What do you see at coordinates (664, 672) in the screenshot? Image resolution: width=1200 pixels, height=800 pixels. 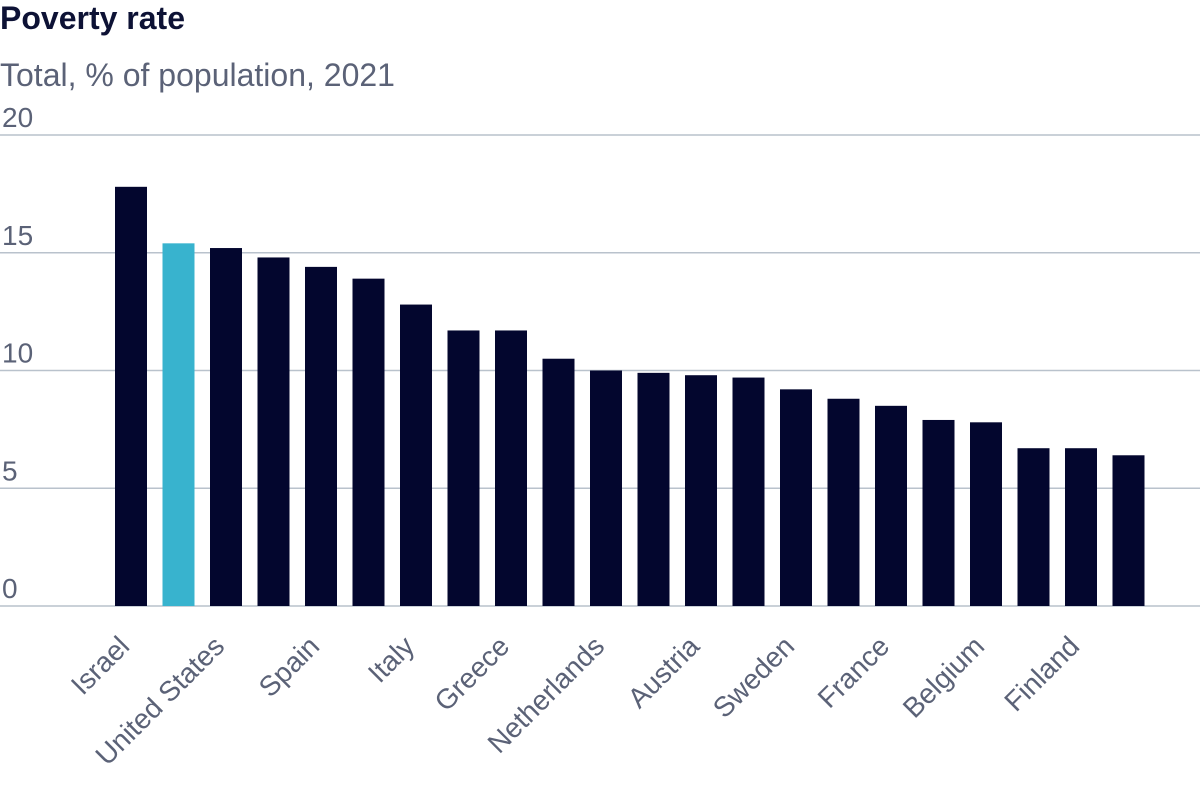 I see `x-tick-label-austria: Austria` at bounding box center [664, 672].